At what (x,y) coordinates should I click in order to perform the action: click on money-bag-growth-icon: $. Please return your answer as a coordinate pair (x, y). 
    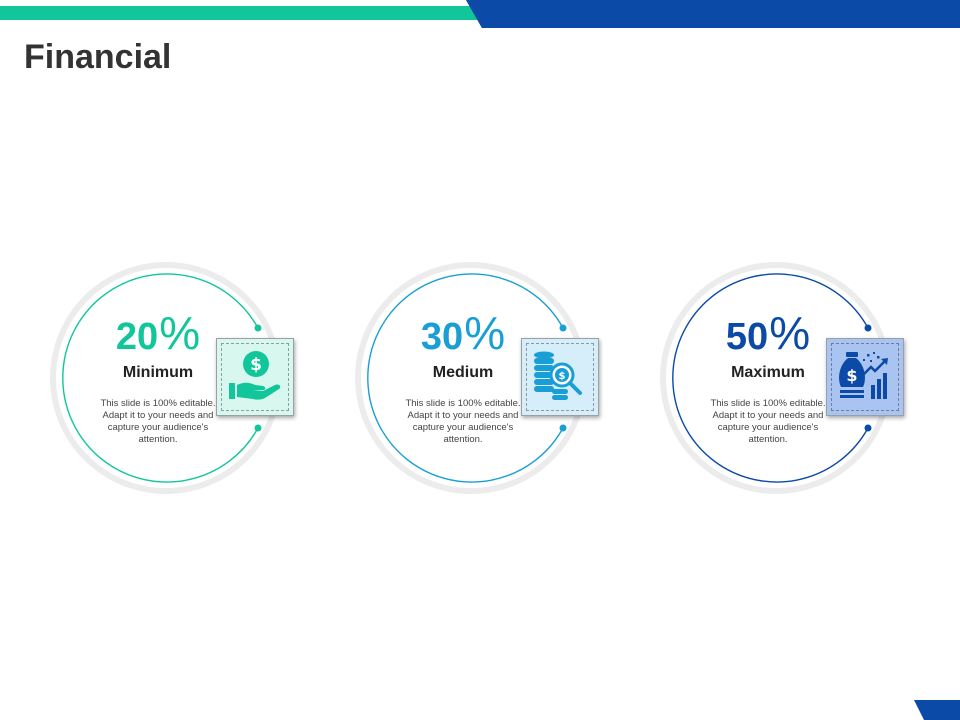
    Looking at the image, I should click on (863, 375).